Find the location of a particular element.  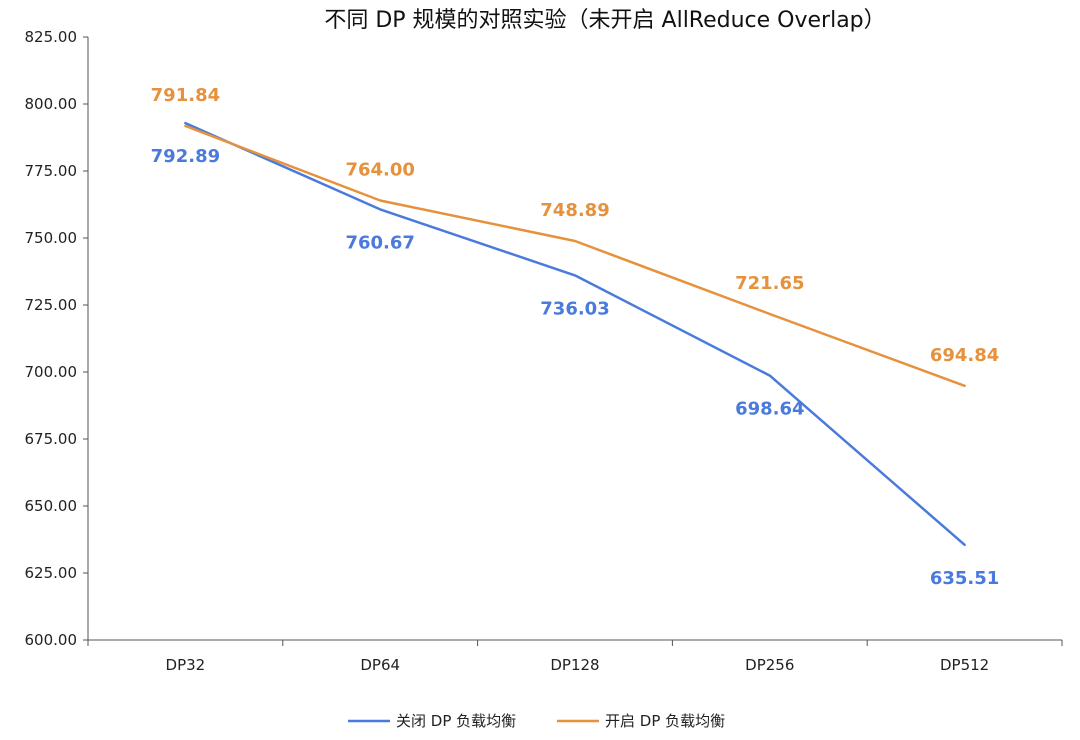

chart-title: 不同 DP 规模的对照实验（未开启 AllReduce Overlap） is located at coordinates (604, 20).